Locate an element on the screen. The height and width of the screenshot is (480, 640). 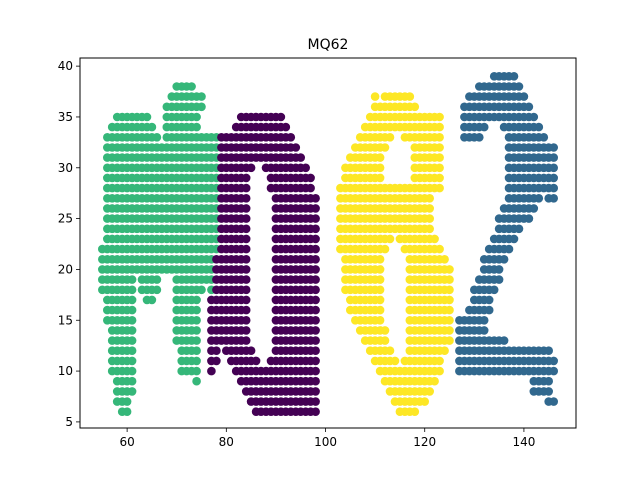
y-axis: 5 10 15 20 25 30 35 40 is located at coordinates (69, 244).